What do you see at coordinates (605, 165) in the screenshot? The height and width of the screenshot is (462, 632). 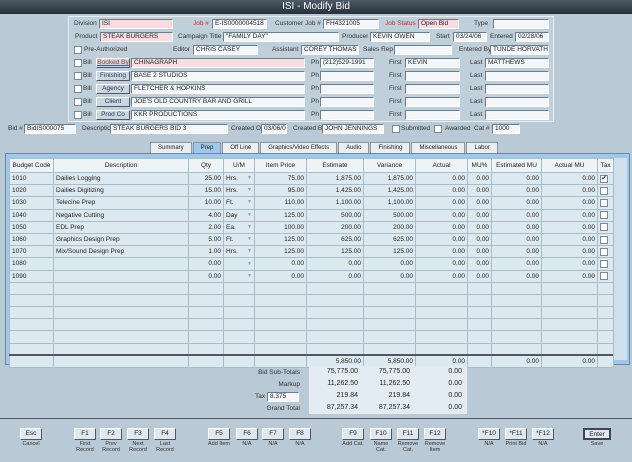 I see `column-header: Tax` at bounding box center [605, 165].